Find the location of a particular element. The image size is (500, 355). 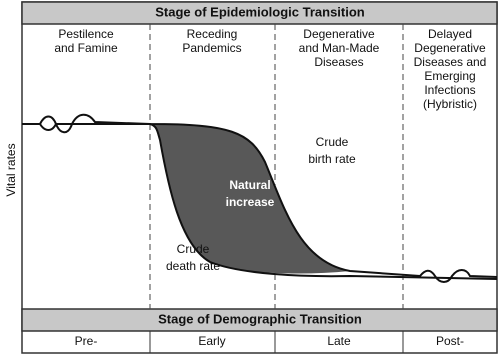

phase-label: Early is located at coordinates (211, 341).